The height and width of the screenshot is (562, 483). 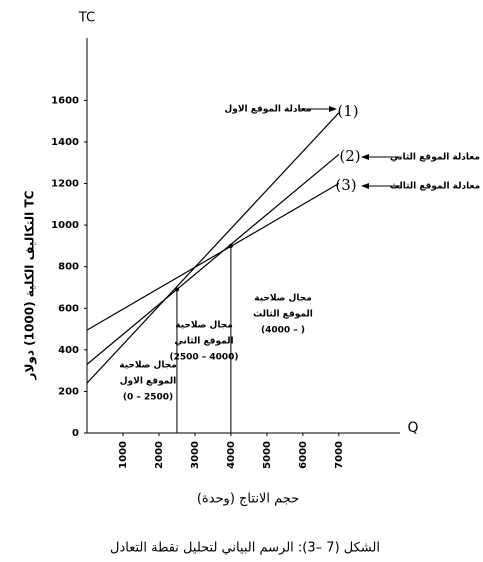 I want to click on y-tick-label: 1600, so click(x=65, y=100).